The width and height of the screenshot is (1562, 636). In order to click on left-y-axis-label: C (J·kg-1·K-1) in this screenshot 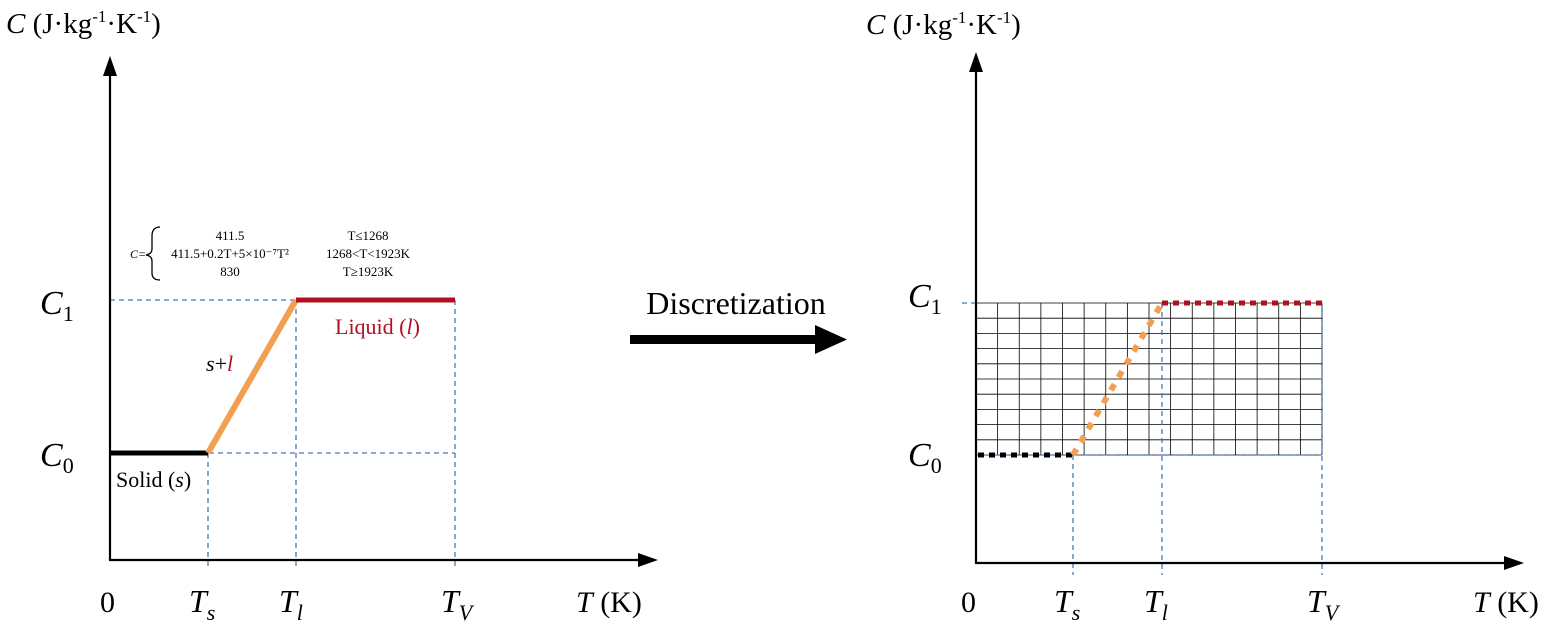, I will do `click(83, 23)`.